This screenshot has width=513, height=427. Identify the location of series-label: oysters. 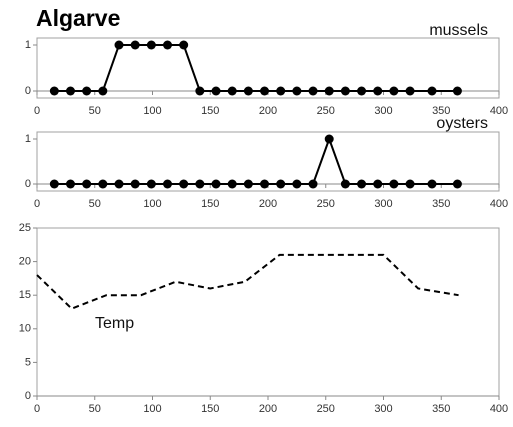
(462, 123).